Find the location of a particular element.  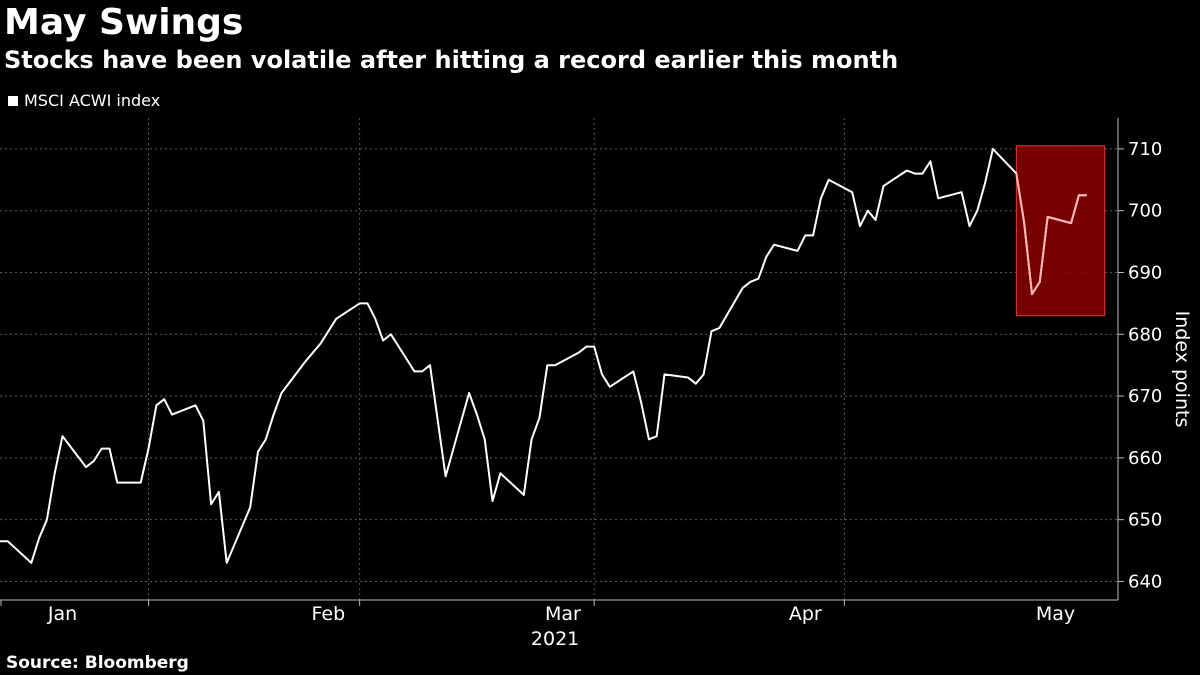

legend: MSCI ACWI index is located at coordinates (84, 100).